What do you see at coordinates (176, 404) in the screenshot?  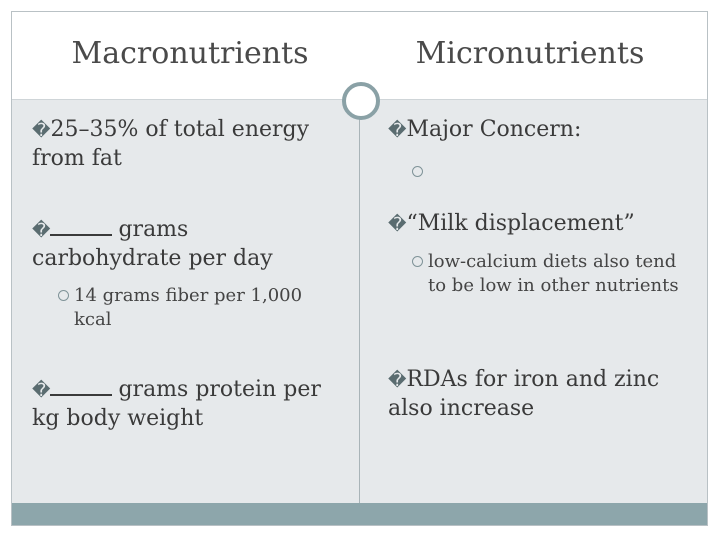 I see `left-bullet-protein-text: grams protein per kg body weight` at bounding box center [176, 404].